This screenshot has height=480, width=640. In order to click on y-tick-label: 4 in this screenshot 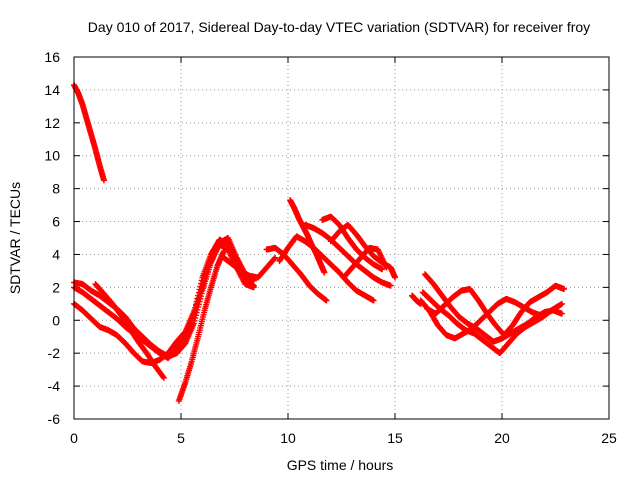, I will do `click(56, 254)`.